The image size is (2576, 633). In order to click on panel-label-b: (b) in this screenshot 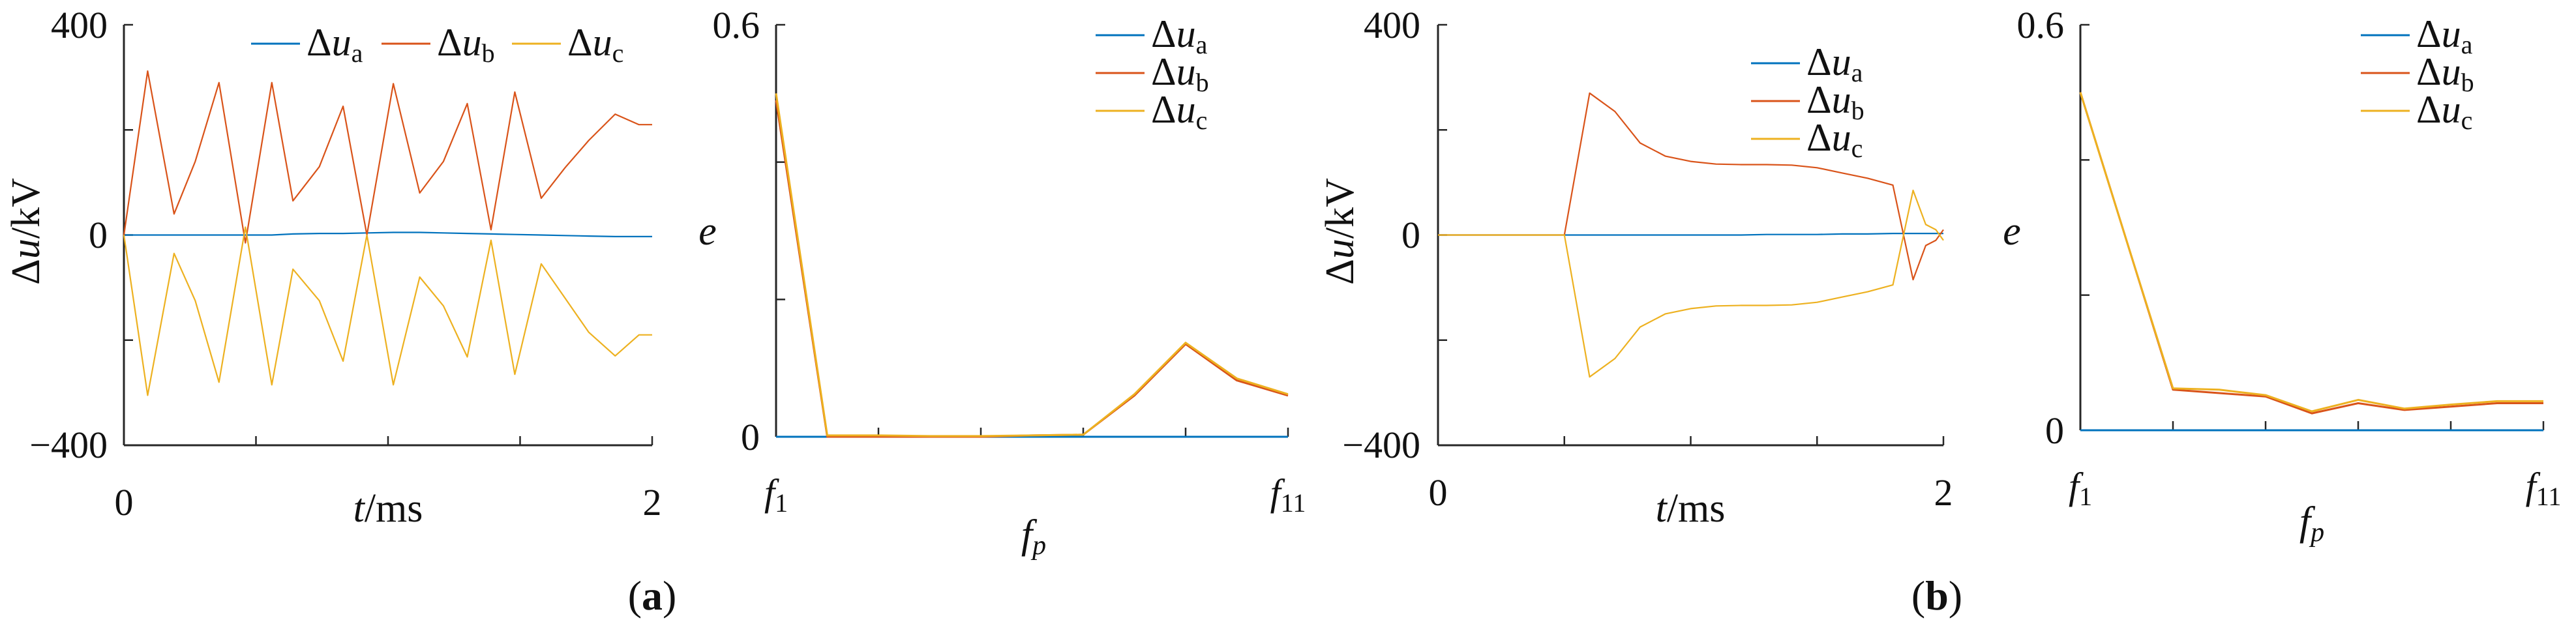, I will do `click(1936, 595)`.